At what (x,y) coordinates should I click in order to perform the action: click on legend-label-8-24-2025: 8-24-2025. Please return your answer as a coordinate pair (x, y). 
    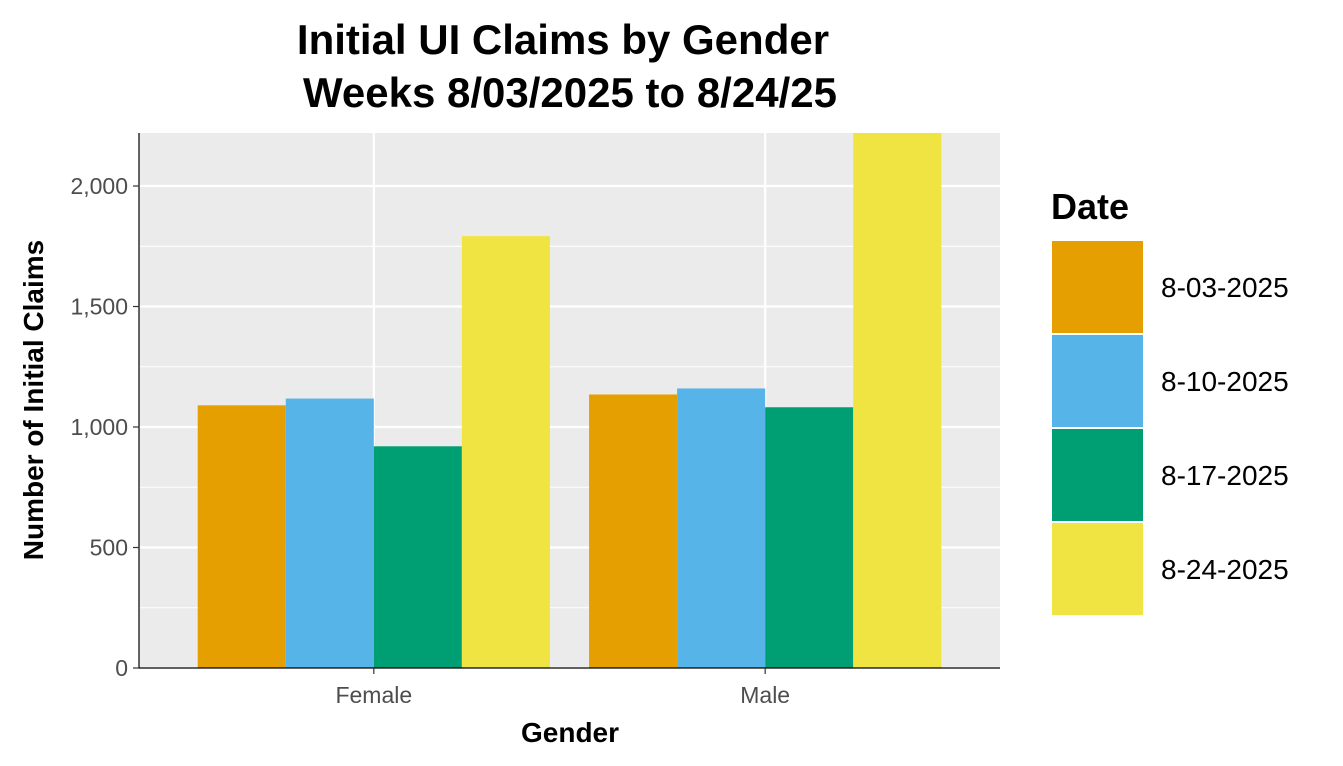
    Looking at the image, I should click on (1225, 569).